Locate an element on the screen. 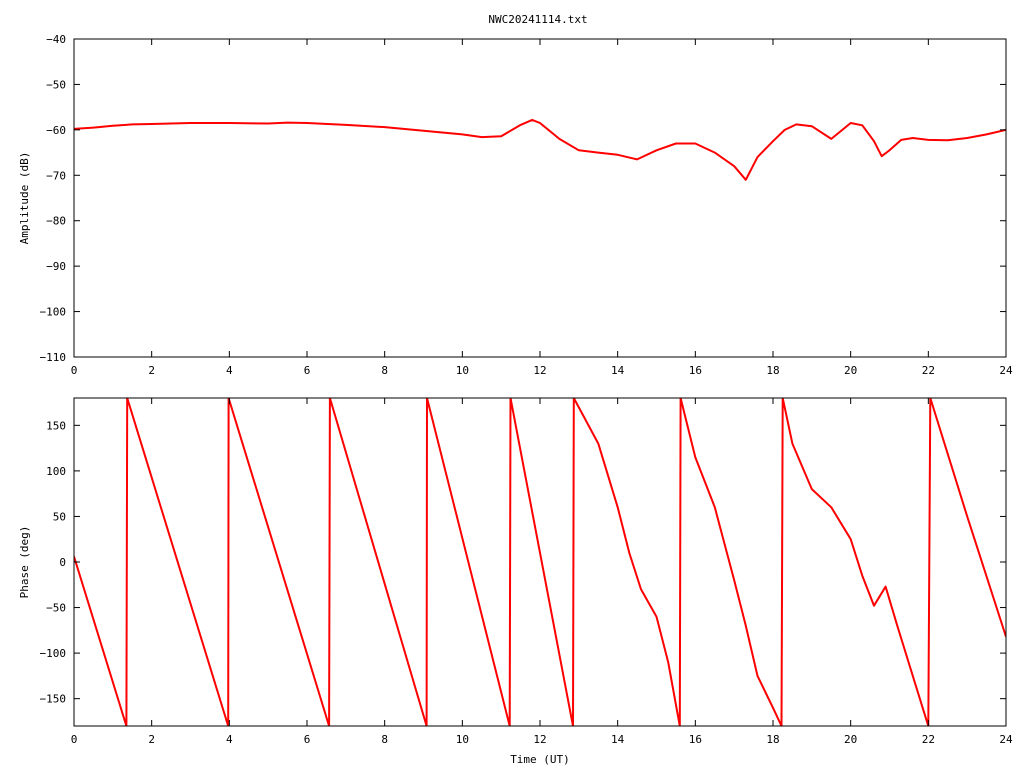  amplitude-x-tick-label: 10 is located at coordinates (462, 370).